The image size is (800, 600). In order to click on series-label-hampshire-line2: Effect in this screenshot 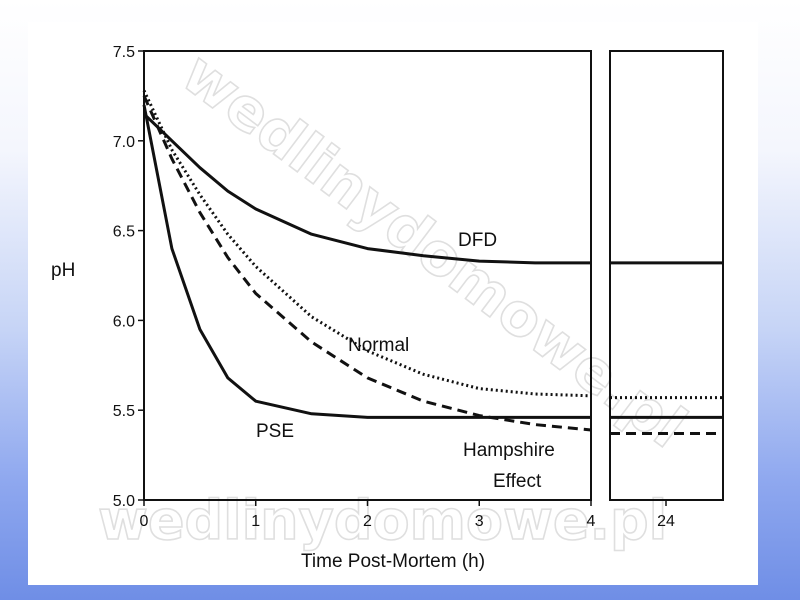, I will do `click(517, 481)`.